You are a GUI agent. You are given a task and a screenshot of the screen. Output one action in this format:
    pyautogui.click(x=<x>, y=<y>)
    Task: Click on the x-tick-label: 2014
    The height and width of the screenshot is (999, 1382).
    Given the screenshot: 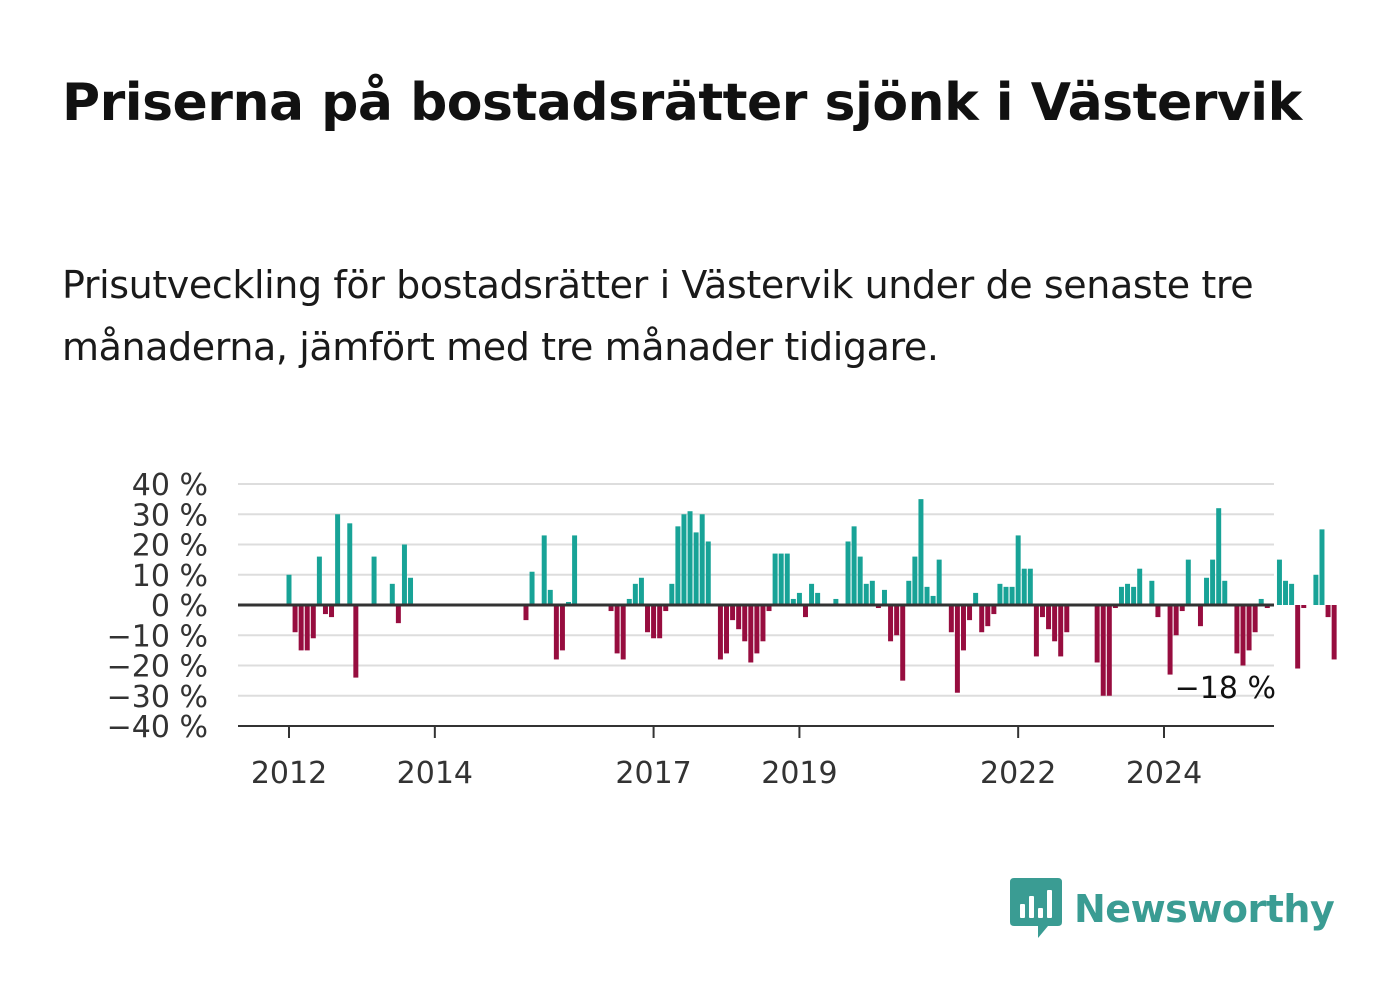 What is the action you would take?
    pyautogui.click(x=435, y=773)
    